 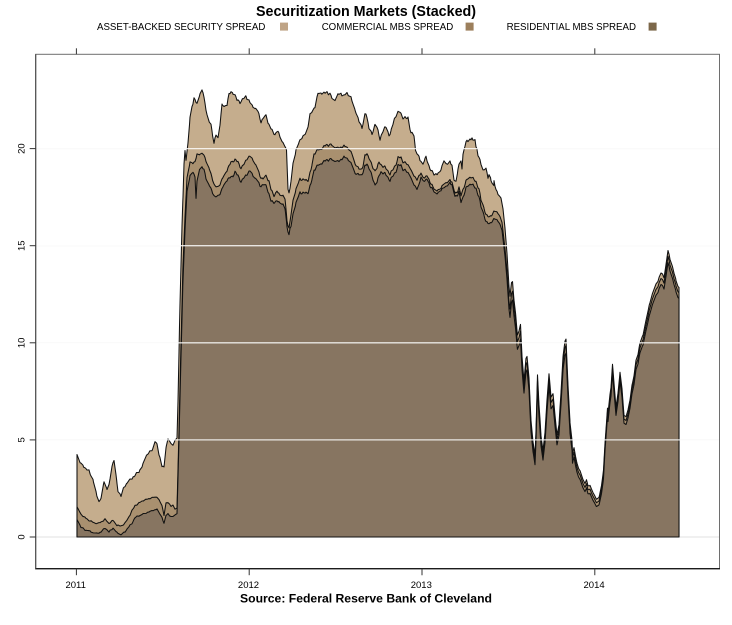 I want to click on svg-text: 20, so click(x=22, y=148).